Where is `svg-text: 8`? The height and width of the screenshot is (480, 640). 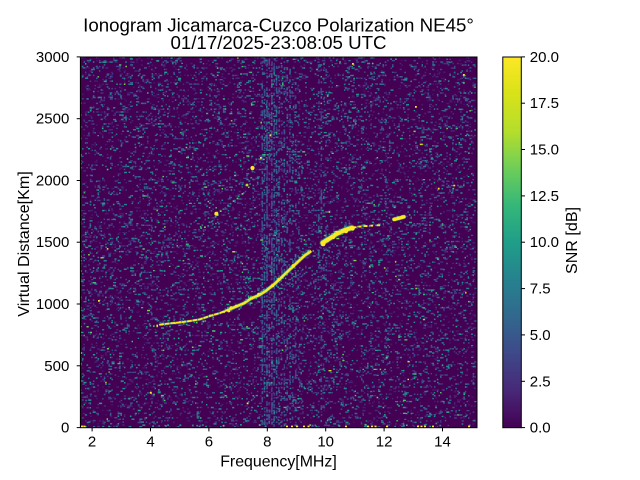 svg-text: 8 is located at coordinates (267, 441).